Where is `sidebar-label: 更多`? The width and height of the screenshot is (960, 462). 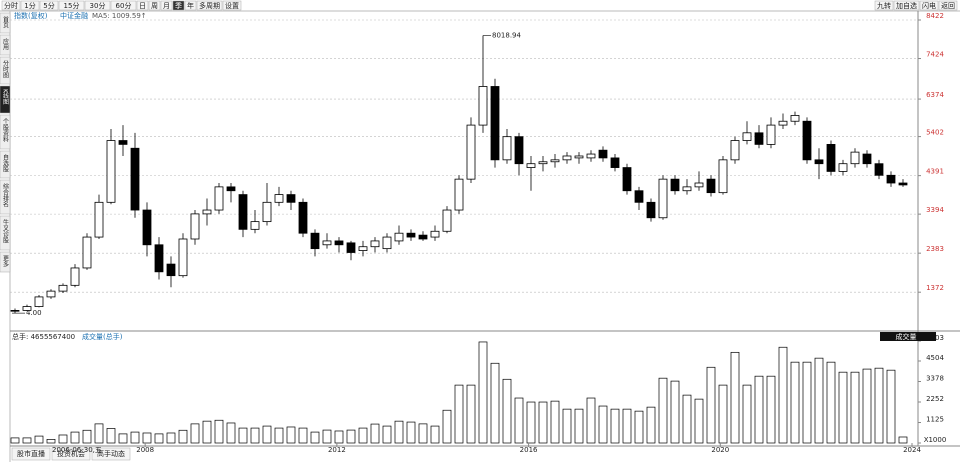 sidebar-label: 更多 is located at coordinates (5, 261).